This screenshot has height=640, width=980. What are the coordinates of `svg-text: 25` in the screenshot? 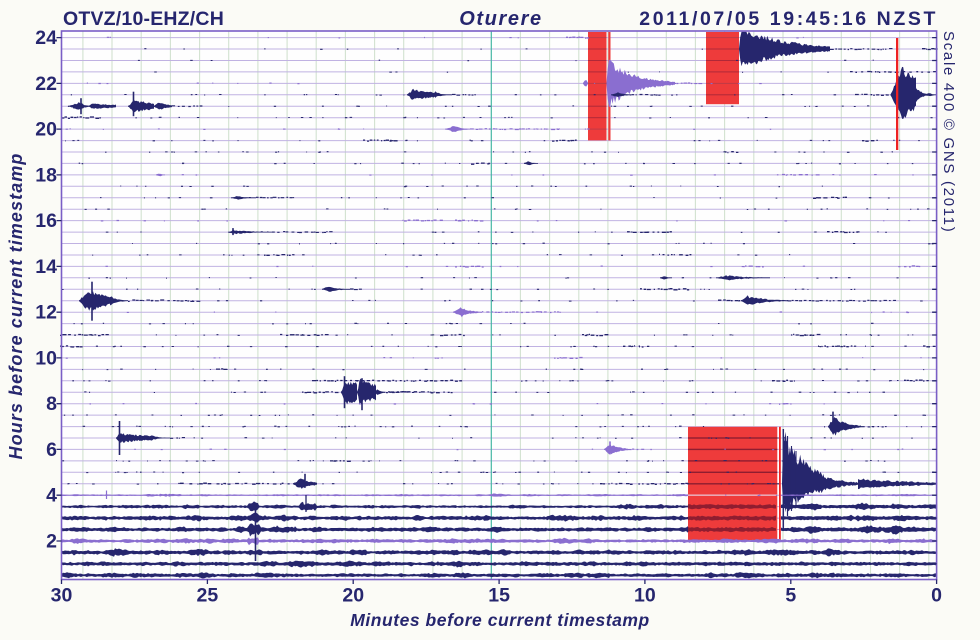 It's located at (208, 596).